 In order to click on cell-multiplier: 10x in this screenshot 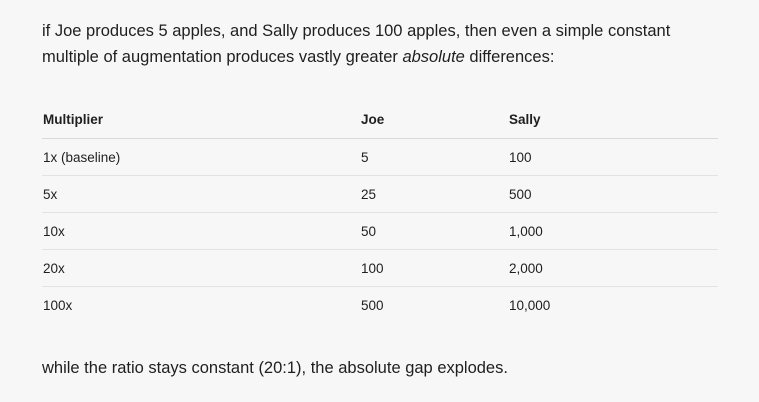, I will do `click(201, 231)`.